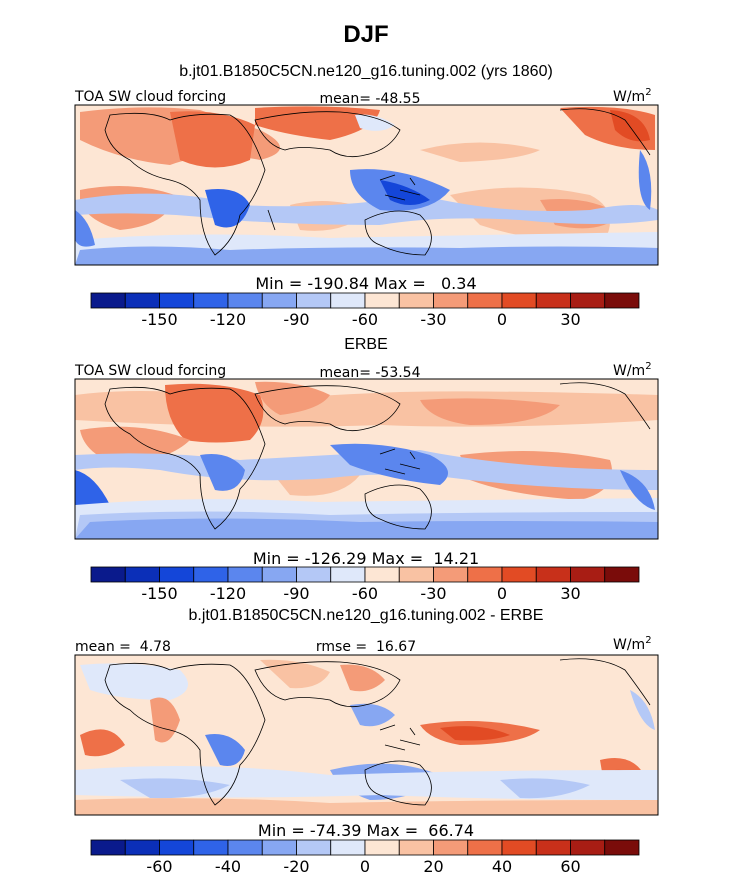  I want to click on panel-2-field, so click(366, 459).